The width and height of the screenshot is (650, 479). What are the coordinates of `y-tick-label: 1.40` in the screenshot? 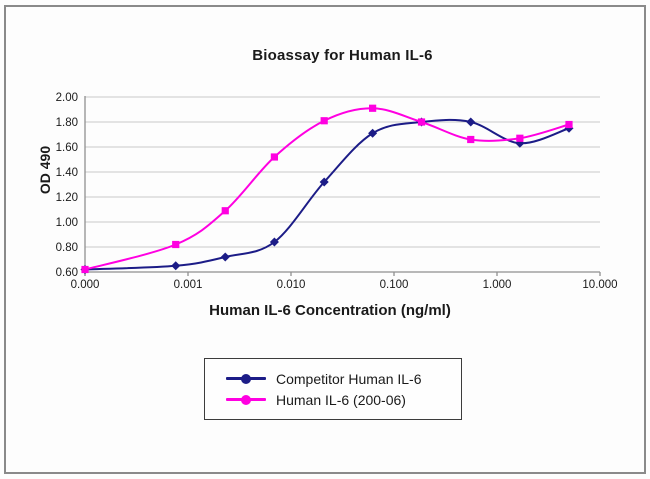 It's located at (67, 173).